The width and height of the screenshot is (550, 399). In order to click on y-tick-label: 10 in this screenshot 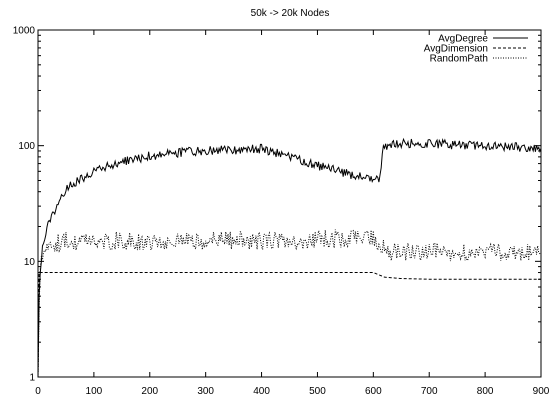, I will do `click(30, 262)`.